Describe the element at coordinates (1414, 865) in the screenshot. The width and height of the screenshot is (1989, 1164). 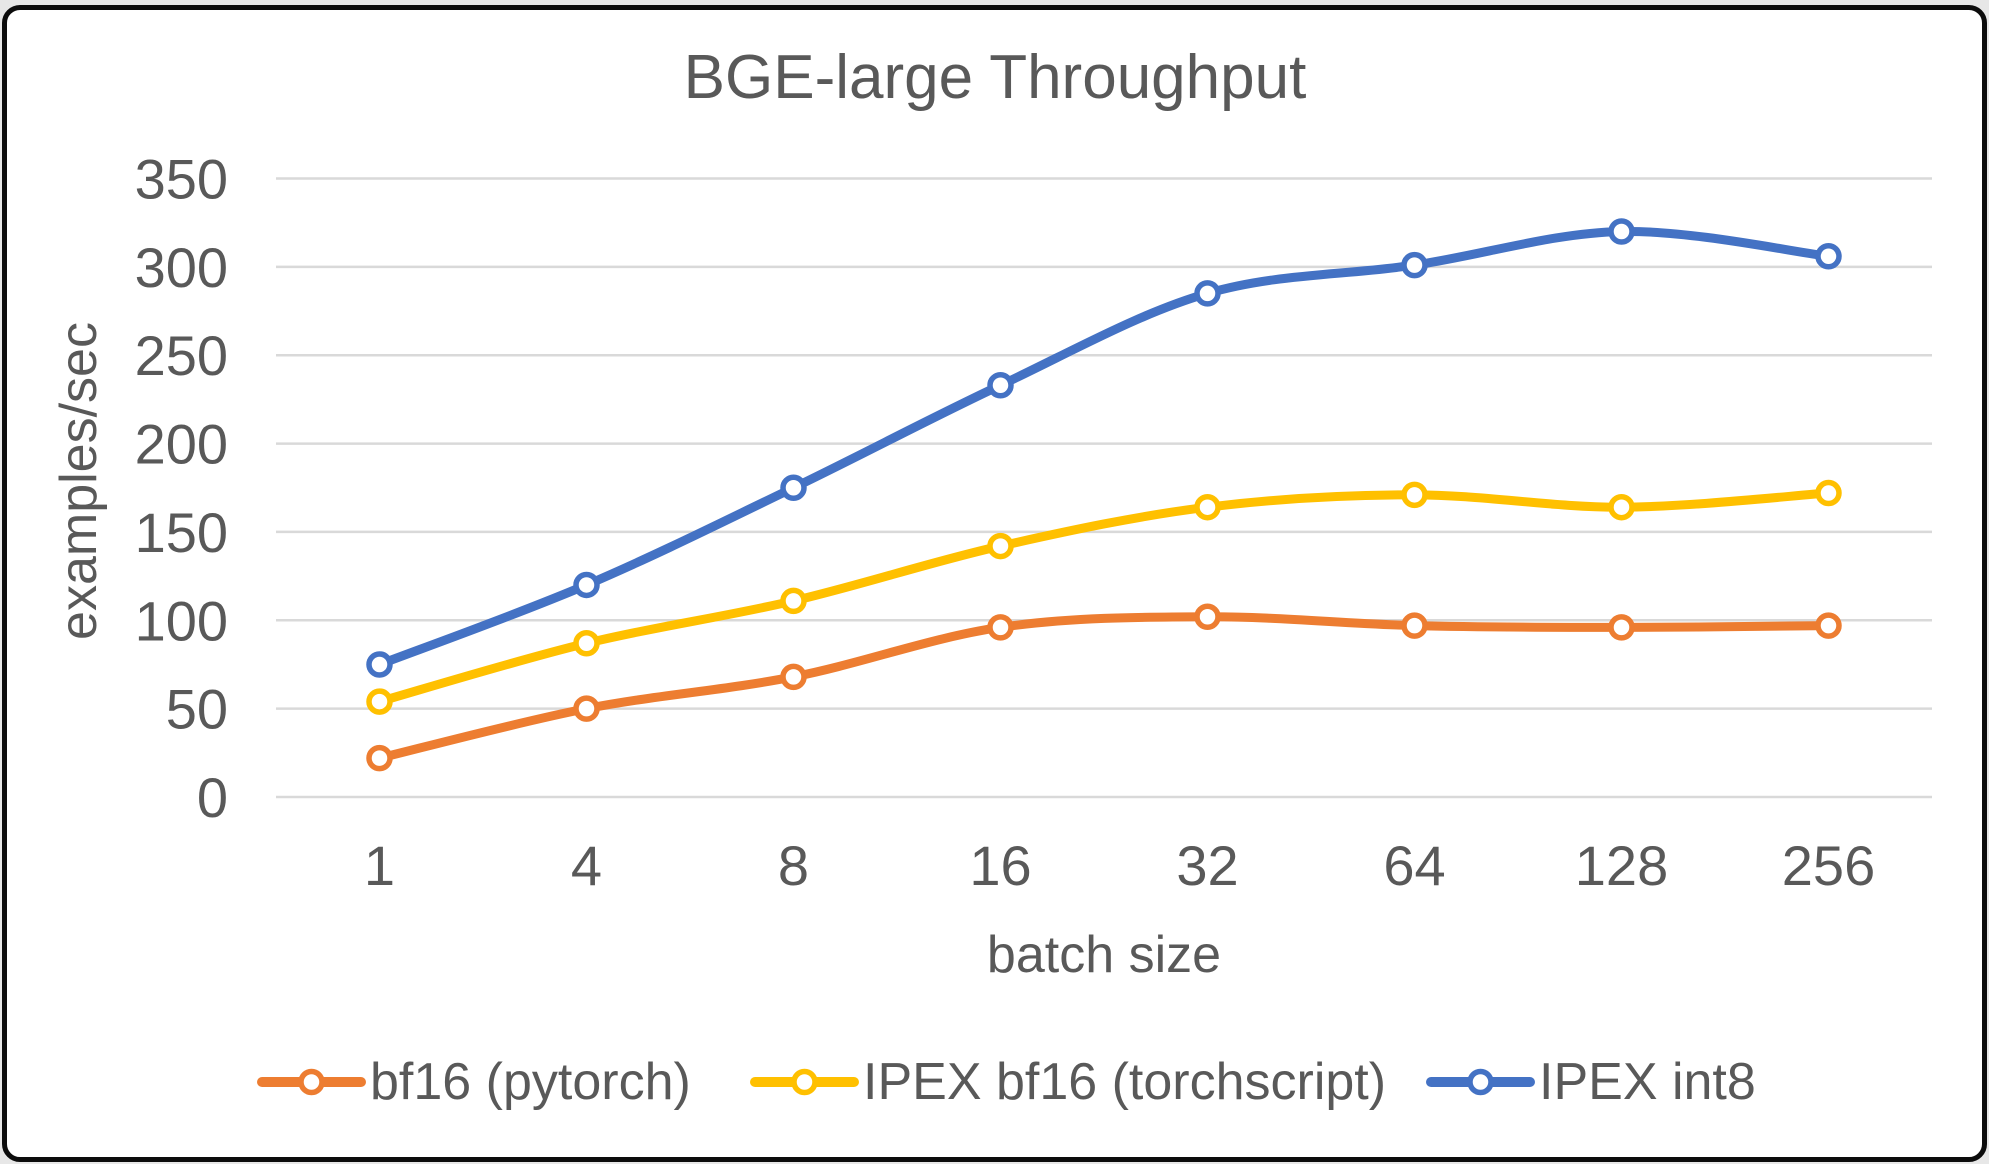
I see `x-tick-label-64: 64` at that location.